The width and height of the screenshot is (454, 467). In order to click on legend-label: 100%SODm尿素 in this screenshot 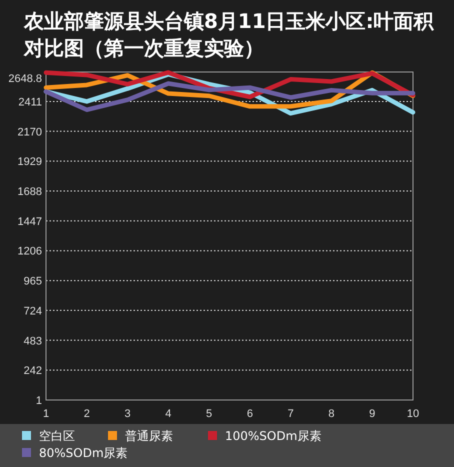, I will do `click(273, 436)`.